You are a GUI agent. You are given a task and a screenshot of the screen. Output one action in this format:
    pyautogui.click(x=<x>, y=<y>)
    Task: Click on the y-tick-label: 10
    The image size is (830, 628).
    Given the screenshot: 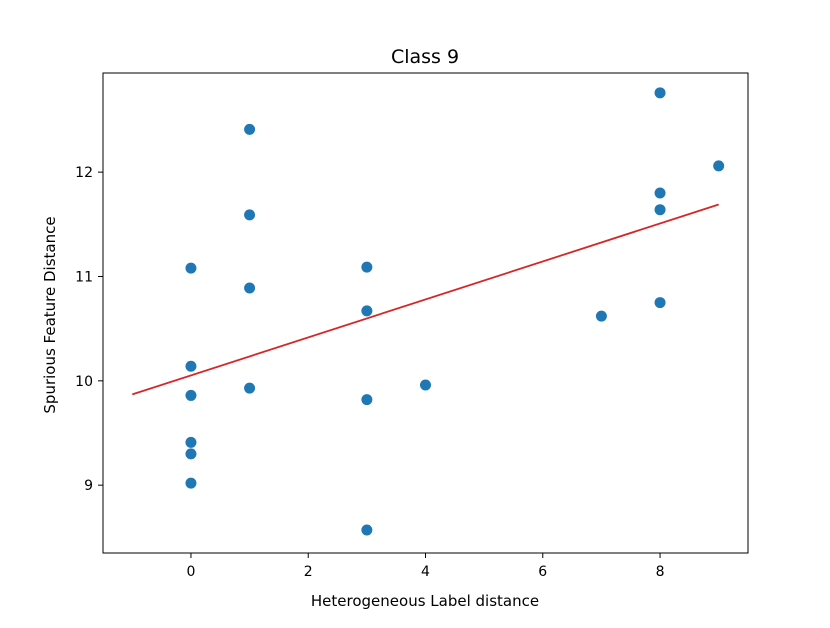 What is the action you would take?
    pyautogui.click(x=84, y=382)
    